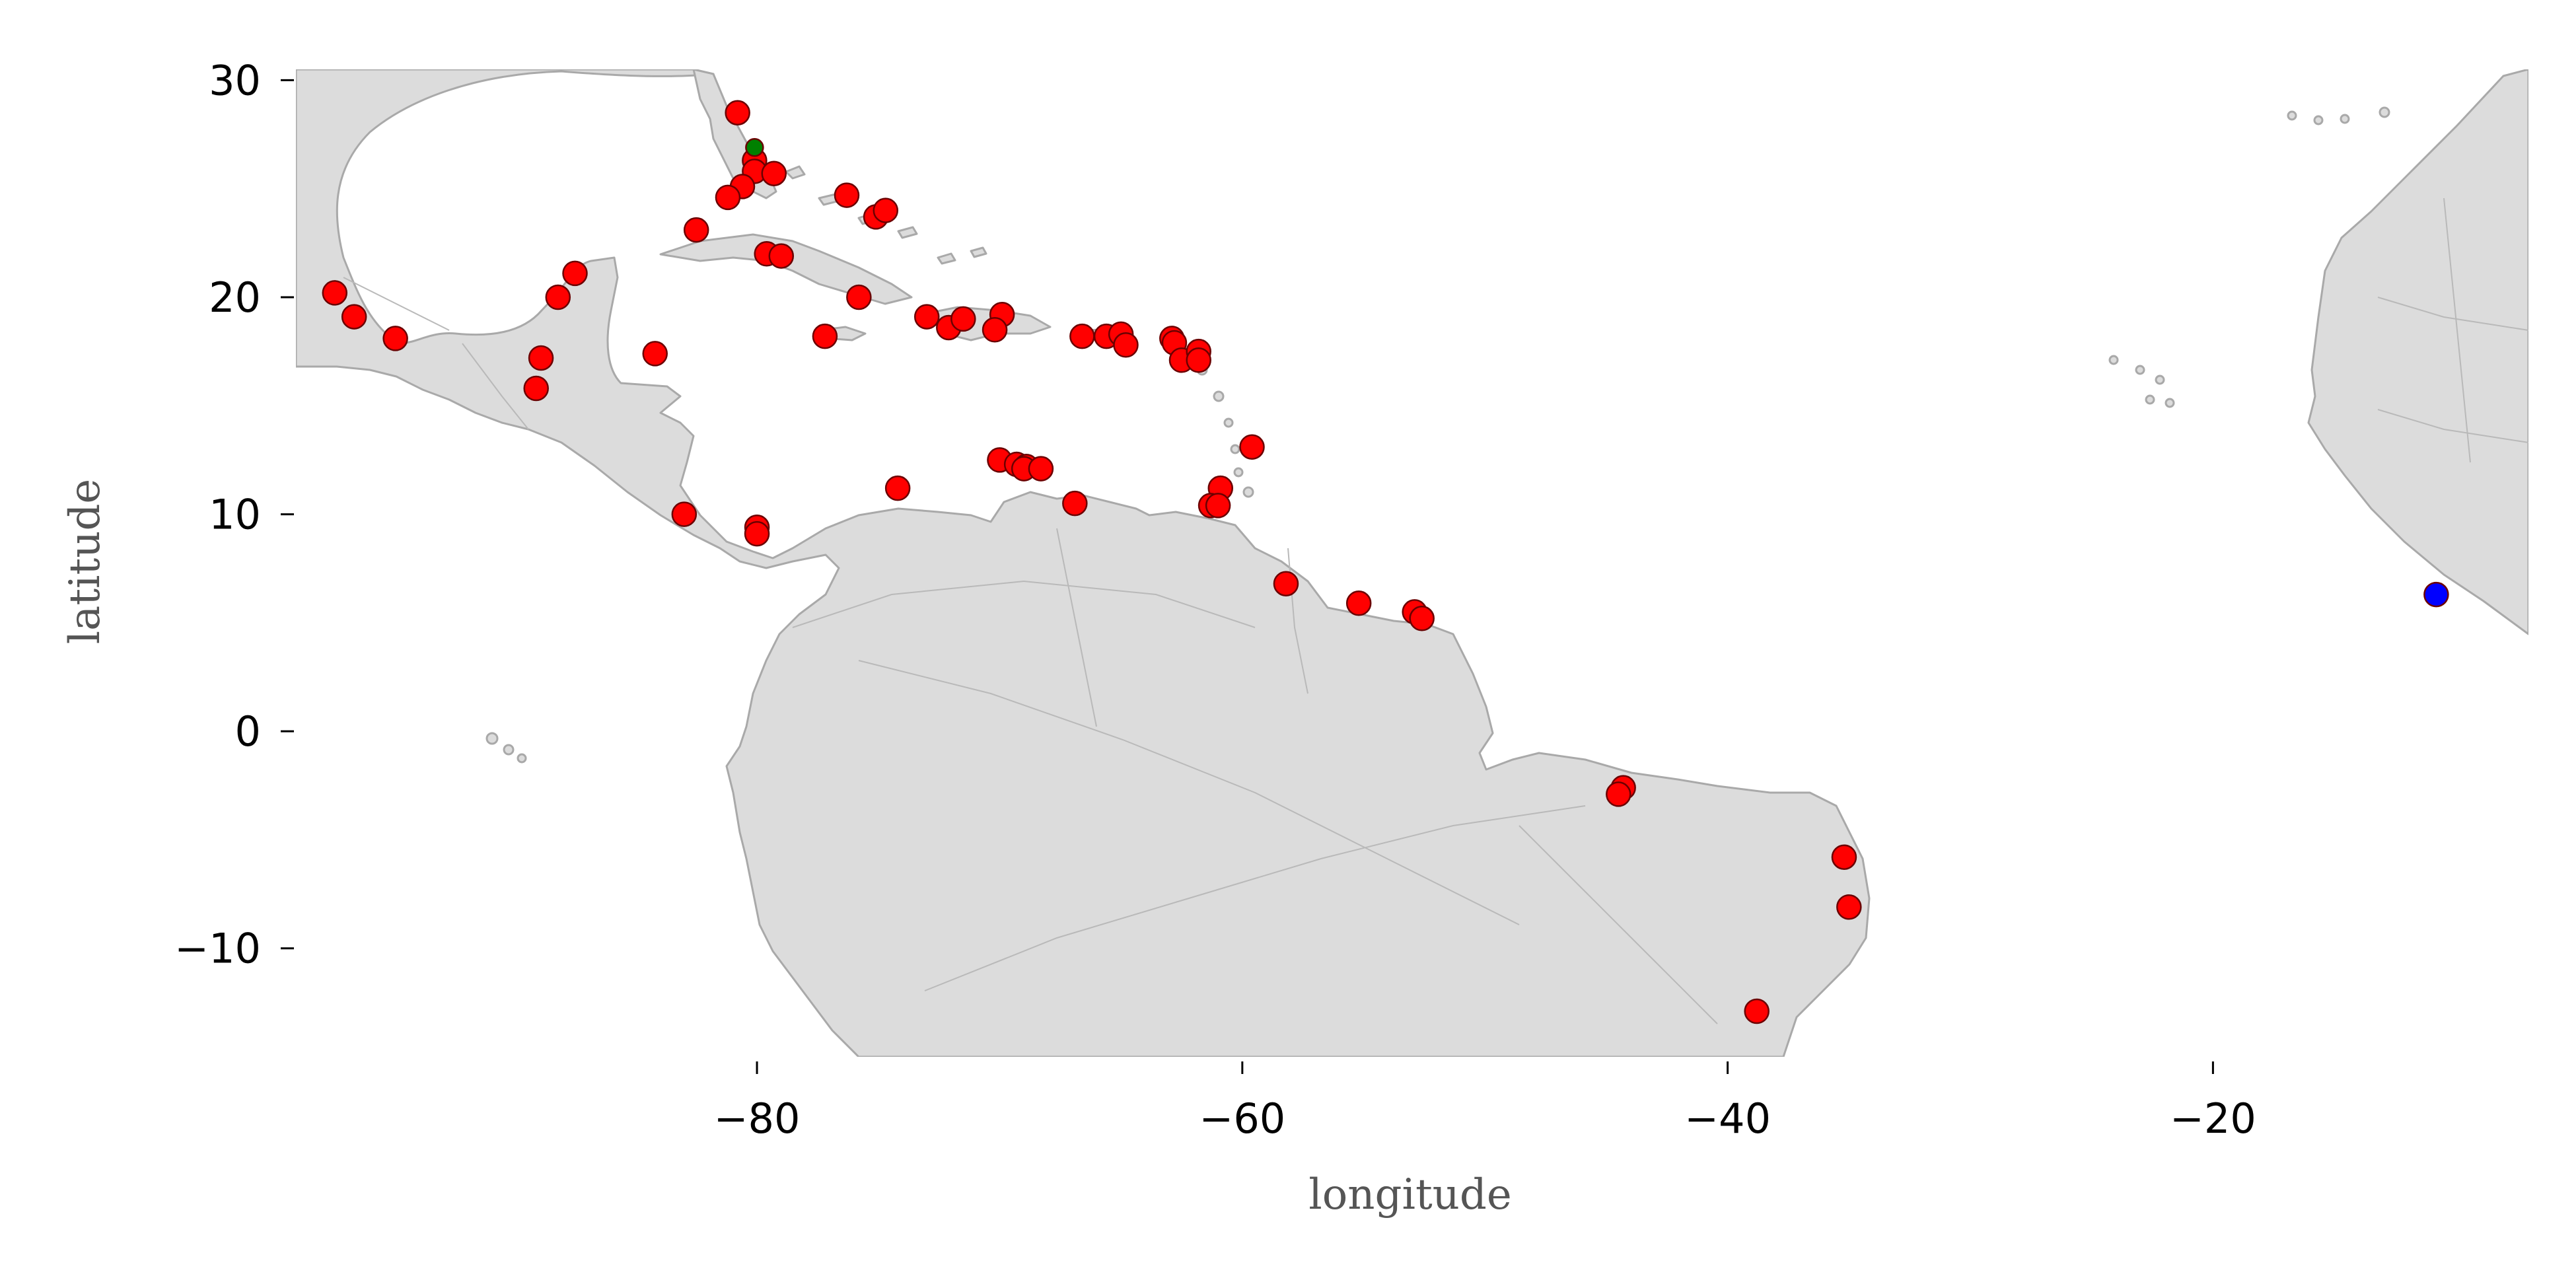 This screenshot has width=2576, height=1288. What do you see at coordinates (757, 1118) in the screenshot?
I see `x-tick-label: −80` at bounding box center [757, 1118].